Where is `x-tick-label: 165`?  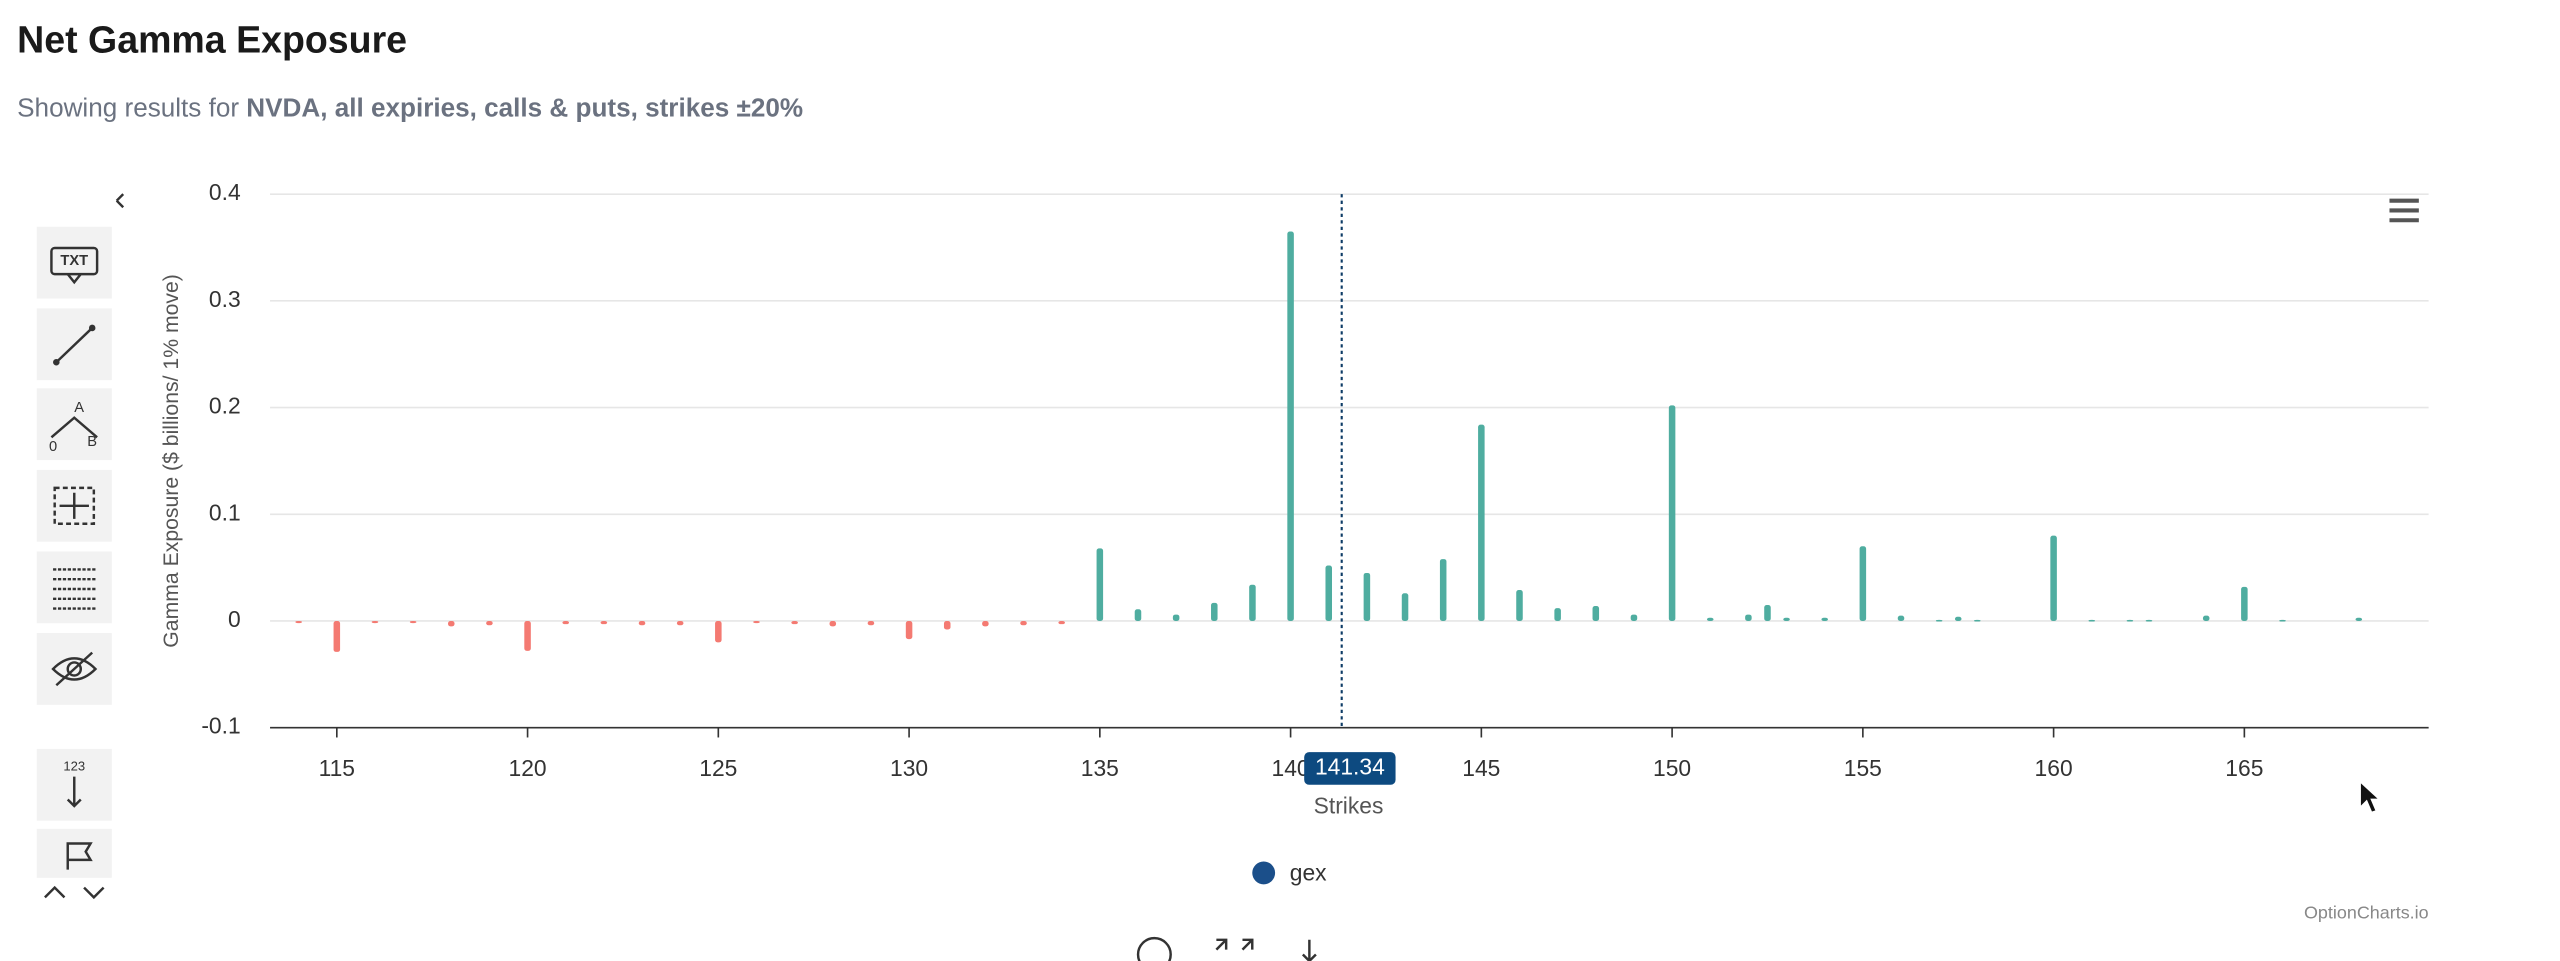 x-tick-label: 165 is located at coordinates (2244, 768).